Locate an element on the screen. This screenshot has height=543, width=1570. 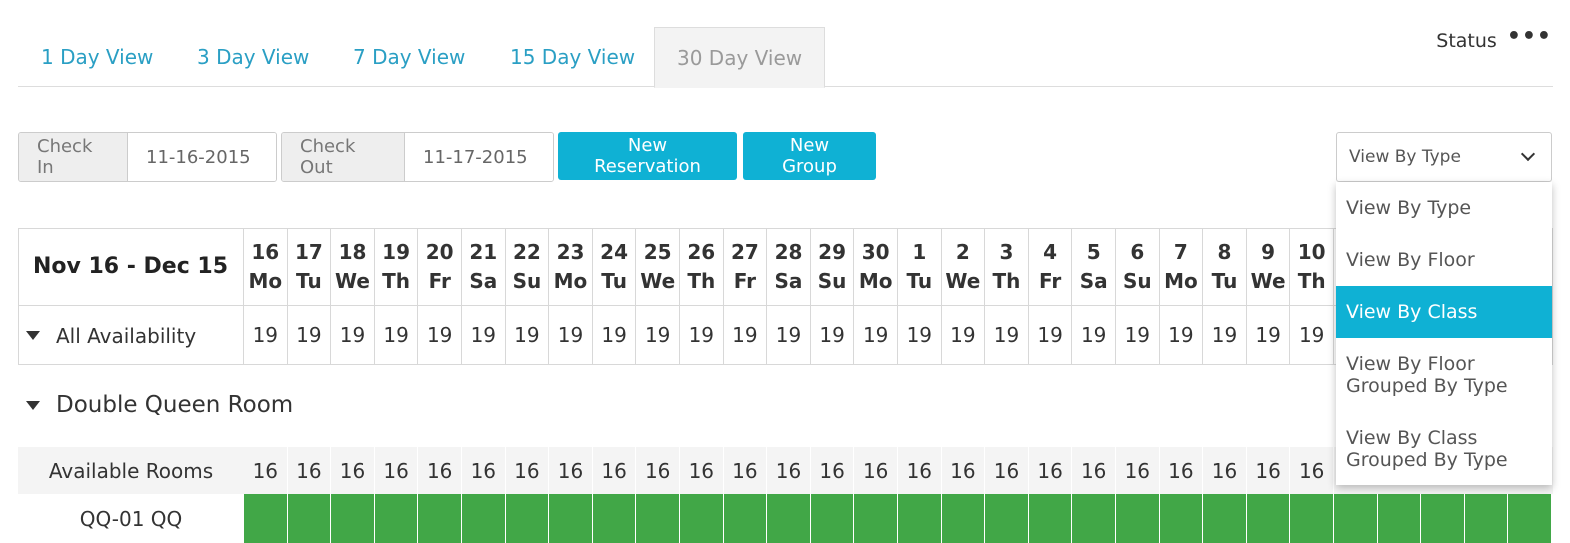
view-by-select: View By Type is located at coordinates (1444, 157).